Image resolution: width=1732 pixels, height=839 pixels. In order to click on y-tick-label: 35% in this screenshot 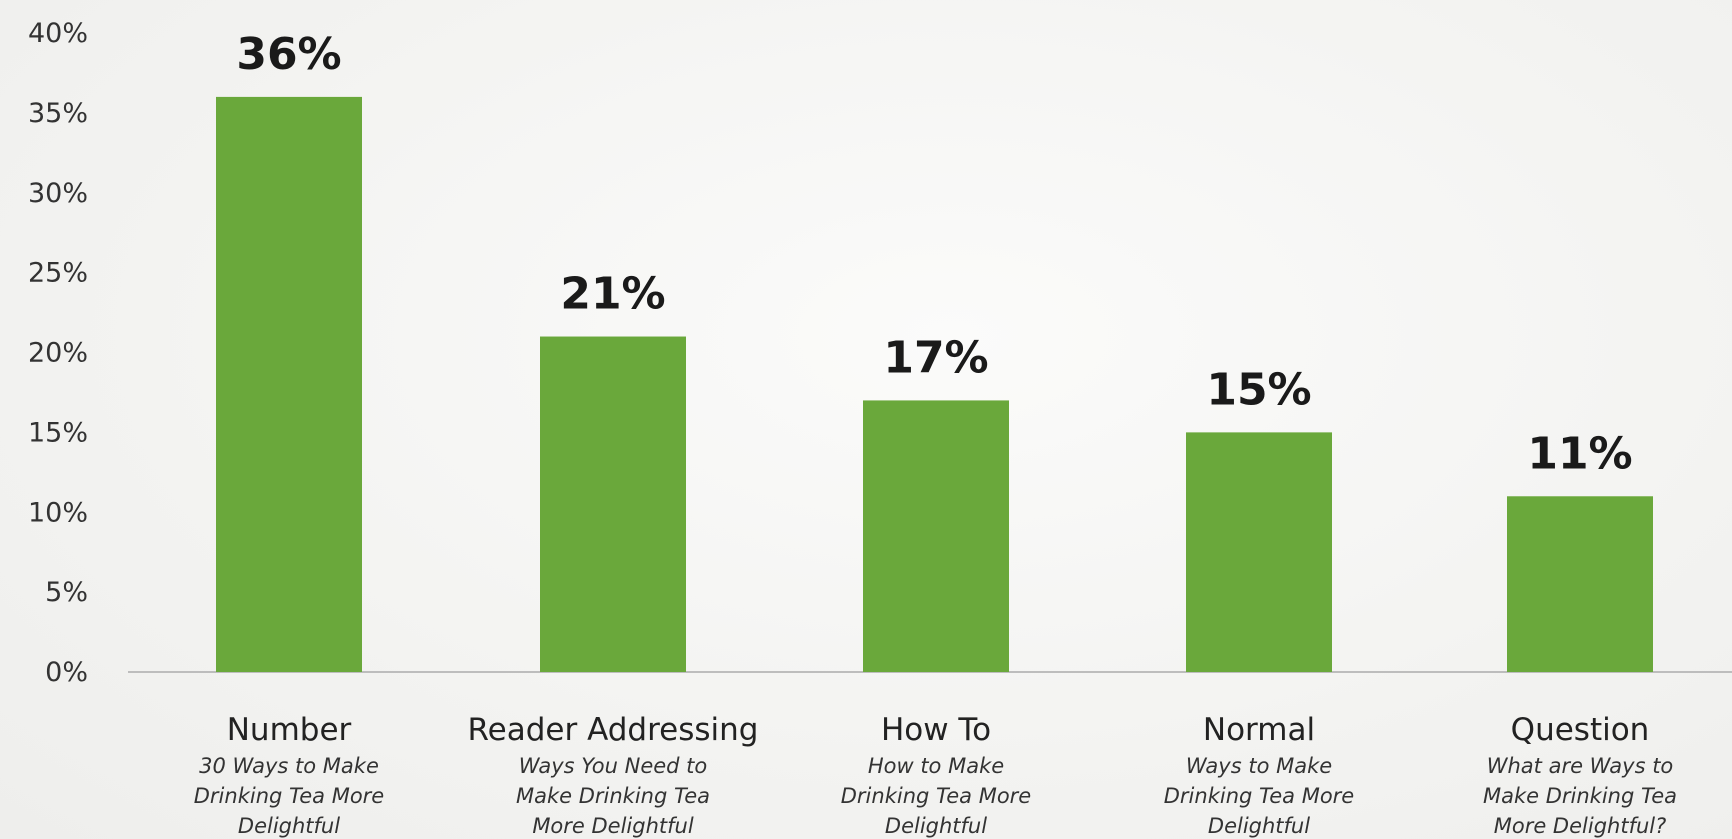, I will do `click(58, 113)`.